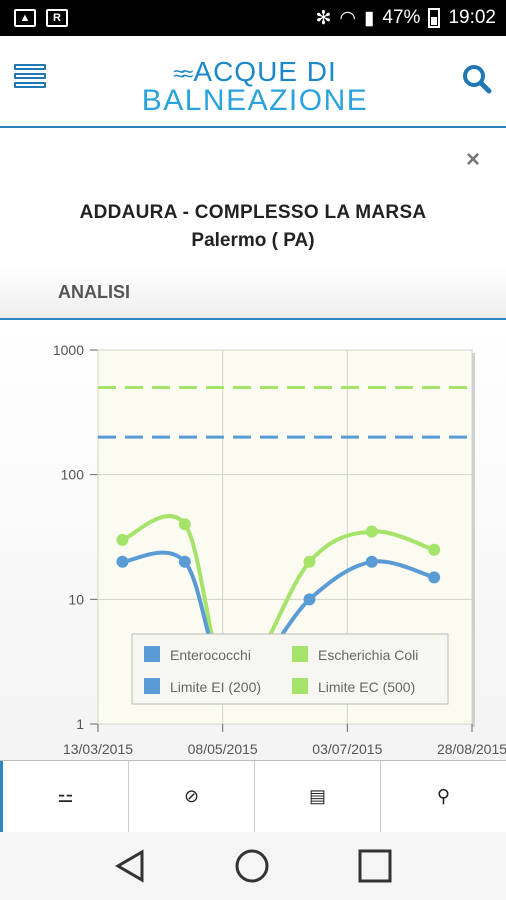 Image resolution: width=506 pixels, height=900 pixels. Describe the element at coordinates (265, 71) in the screenshot. I see `logo-line1: ACQUE DI` at that location.